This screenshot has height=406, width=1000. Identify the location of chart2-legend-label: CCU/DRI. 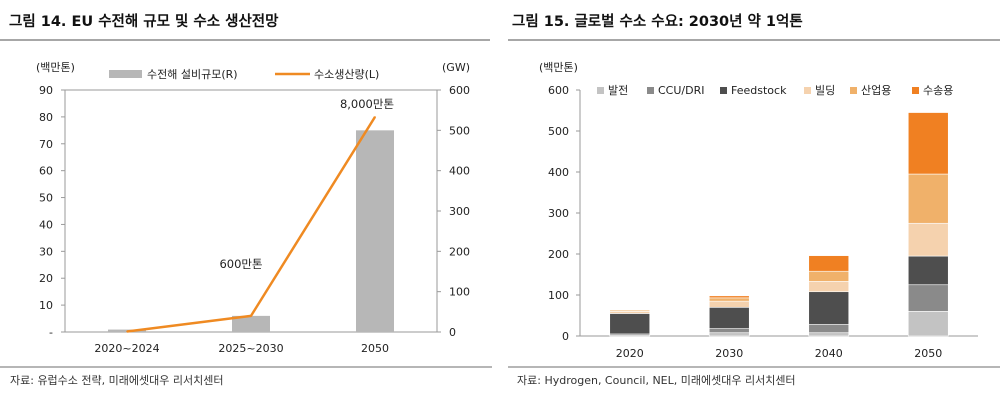
(681, 90).